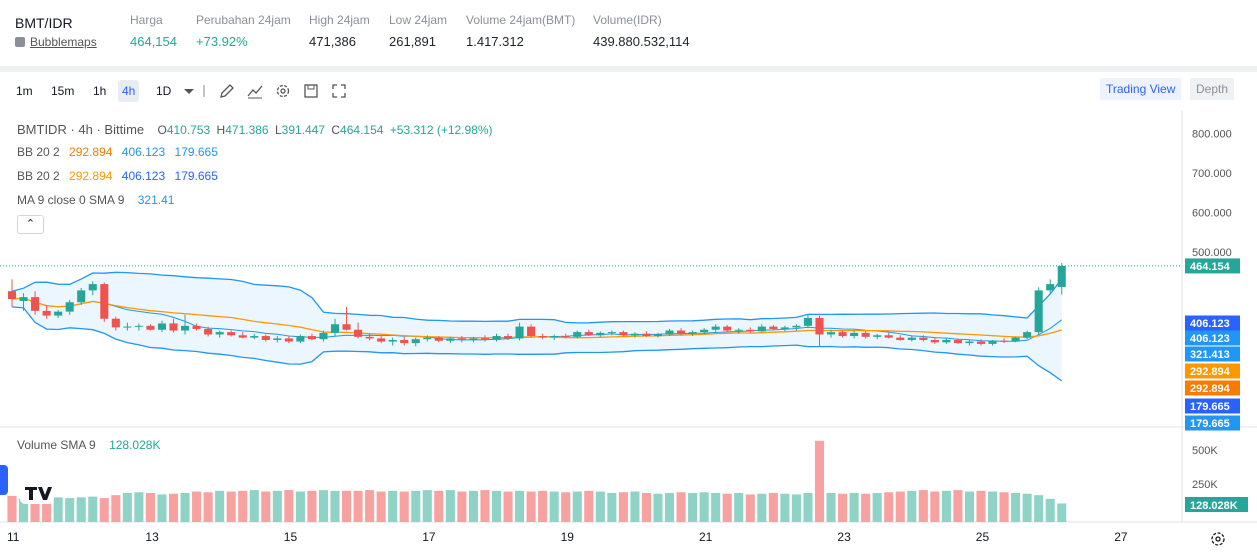 The height and width of the screenshot is (559, 1257). What do you see at coordinates (255, 91) in the screenshot?
I see `indicator-icon` at bounding box center [255, 91].